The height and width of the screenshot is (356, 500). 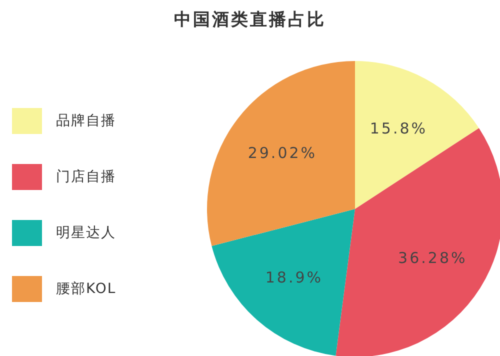 I want to click on data-label: 18.9%, so click(x=294, y=277).